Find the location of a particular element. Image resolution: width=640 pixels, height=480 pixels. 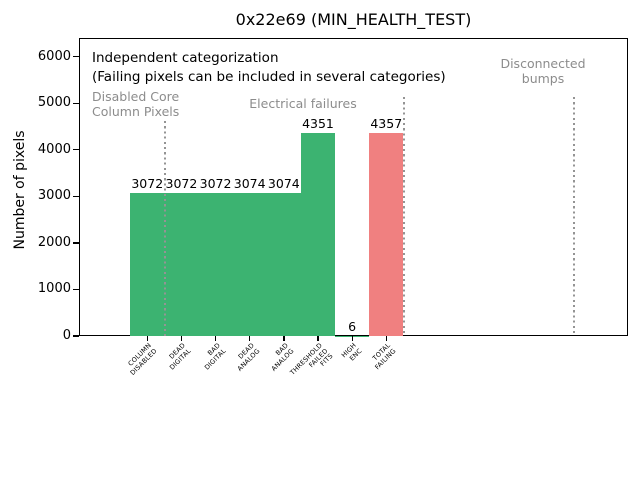

bar-value-label-bad-analog: 3074 is located at coordinates (283, 183).